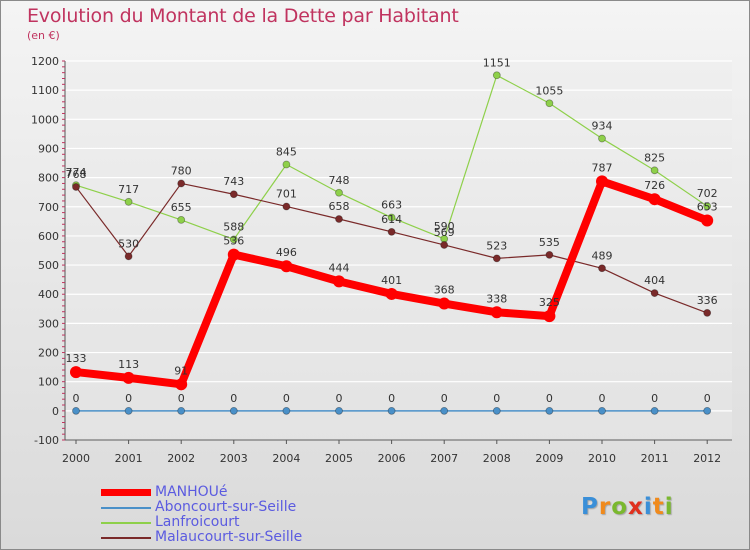  What do you see at coordinates (707, 193) in the screenshot?
I see `data-label: 702` at bounding box center [707, 193].